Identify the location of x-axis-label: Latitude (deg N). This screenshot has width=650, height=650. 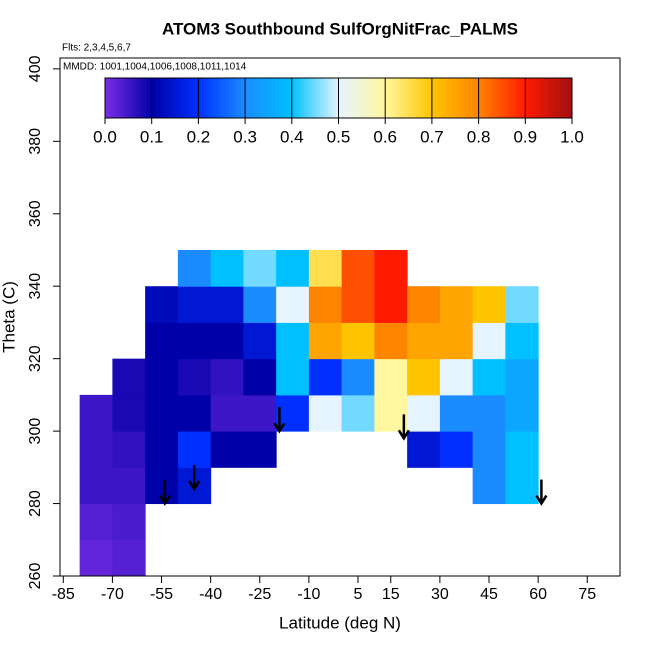
(340, 622).